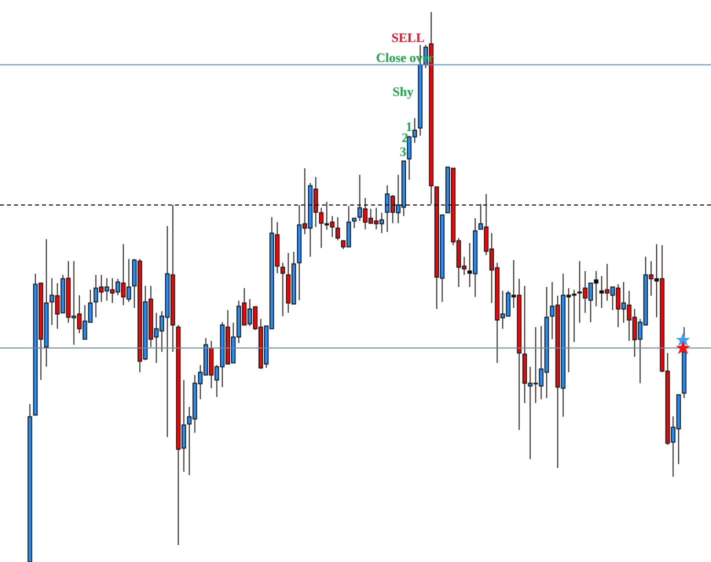  I want to click on annotation: SELL, so click(408, 37).